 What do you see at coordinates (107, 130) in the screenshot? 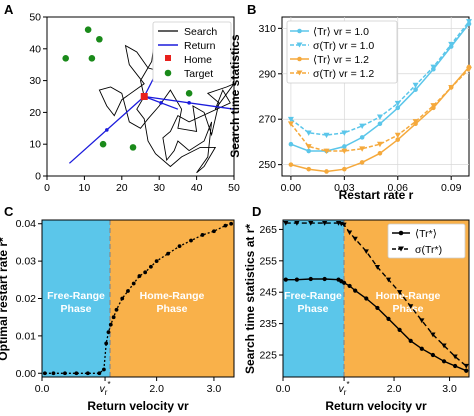
I see `return-arrow` at bounding box center [107, 130].